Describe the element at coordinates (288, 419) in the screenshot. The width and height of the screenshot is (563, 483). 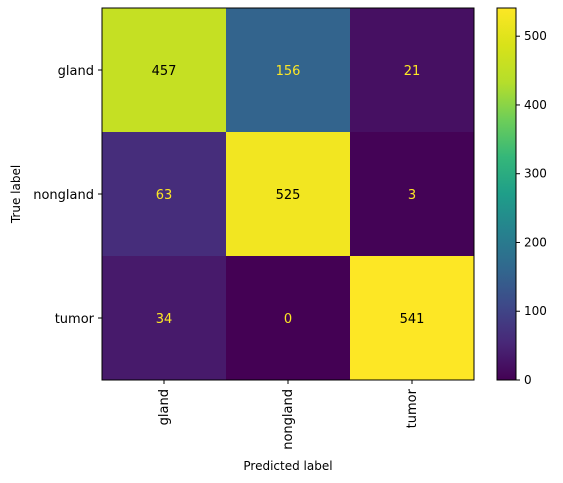
I see `x-tick-label: nongland` at that location.